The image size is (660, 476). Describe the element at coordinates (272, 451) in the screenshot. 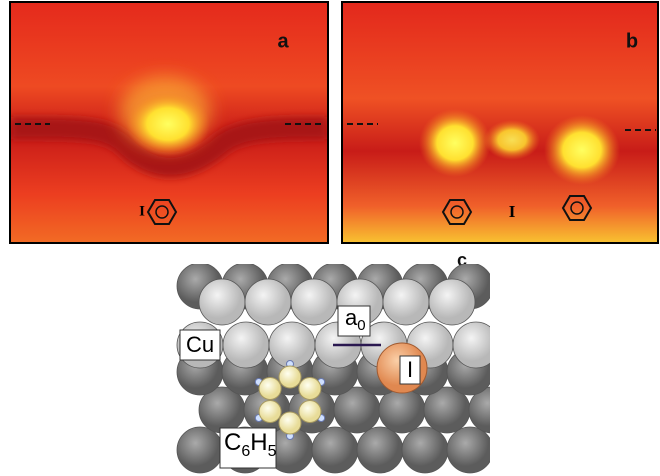

I see `phenyl-part: 5` at that location.